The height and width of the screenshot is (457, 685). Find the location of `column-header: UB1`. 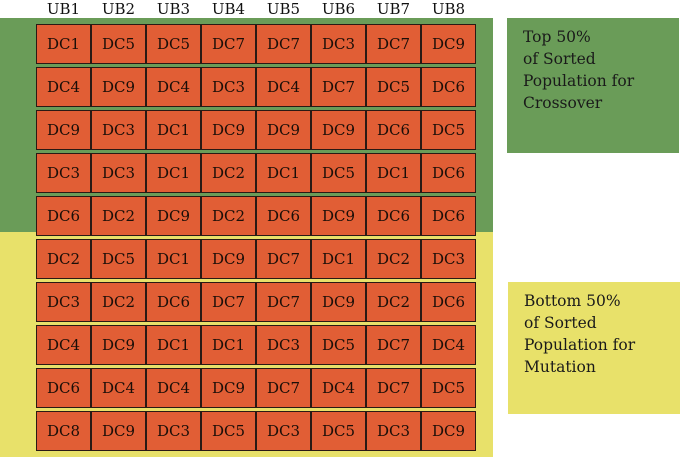

column-header: UB1 is located at coordinates (63, 9).